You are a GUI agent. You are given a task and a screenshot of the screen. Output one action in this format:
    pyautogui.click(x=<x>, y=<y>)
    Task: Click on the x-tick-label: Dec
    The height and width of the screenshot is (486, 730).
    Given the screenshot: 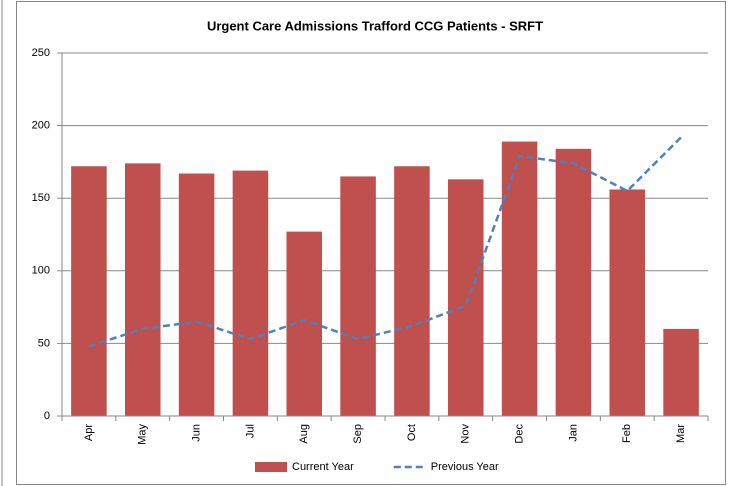 What is the action you would take?
    pyautogui.click(x=519, y=434)
    